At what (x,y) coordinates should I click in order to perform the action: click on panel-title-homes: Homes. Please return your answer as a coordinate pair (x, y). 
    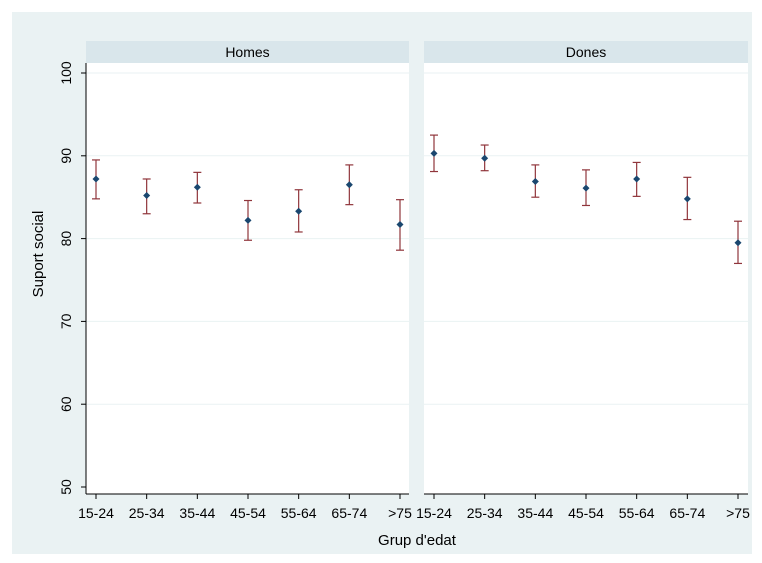
    Looking at the image, I should click on (247, 52).